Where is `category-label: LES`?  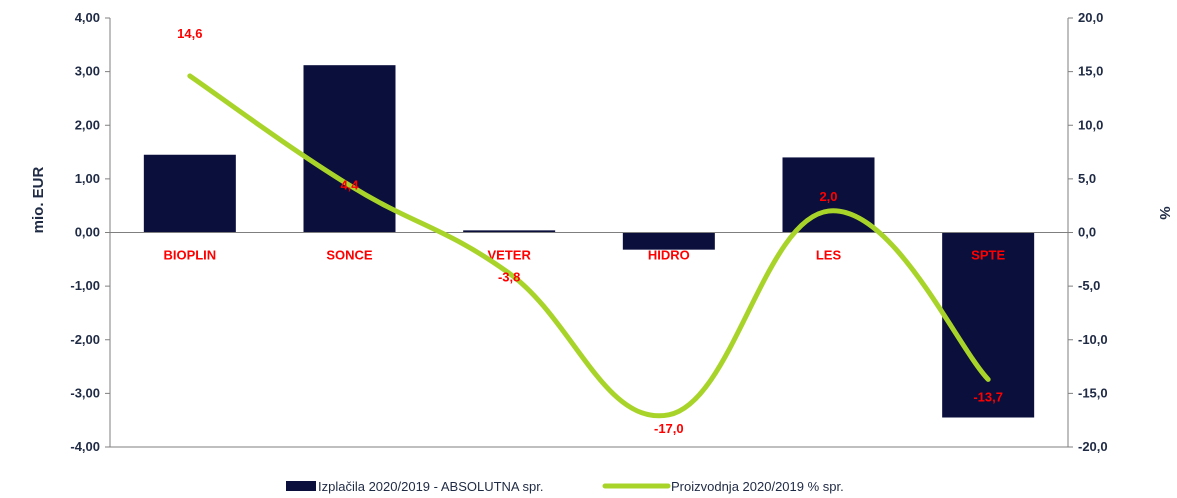
category-label: LES is located at coordinates (829, 255).